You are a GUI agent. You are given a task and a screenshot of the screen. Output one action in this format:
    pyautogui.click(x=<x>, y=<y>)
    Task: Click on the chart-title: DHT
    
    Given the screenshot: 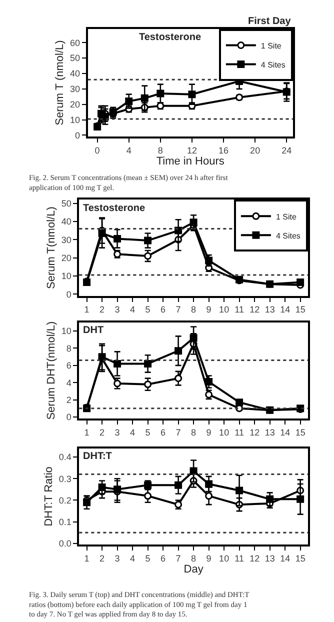 What is the action you would take?
    pyautogui.click(x=93, y=330)
    